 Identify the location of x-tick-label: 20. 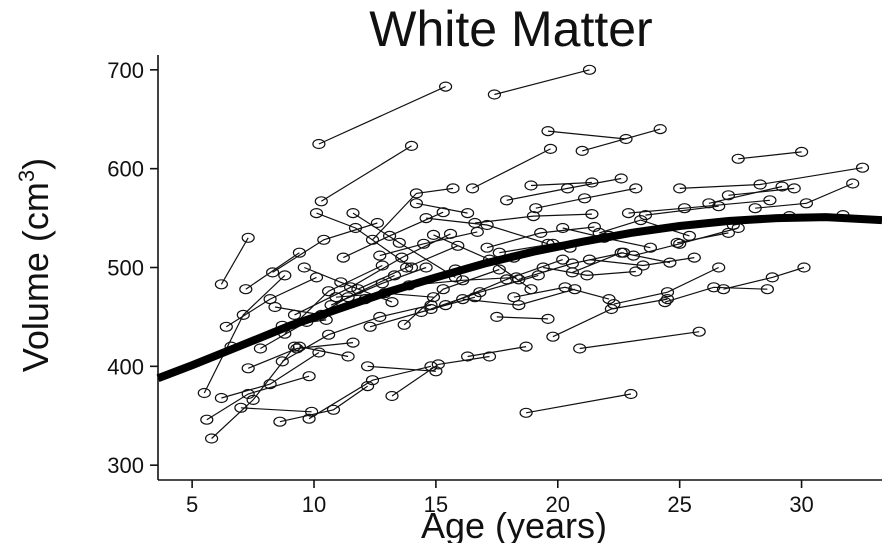
(558, 504).